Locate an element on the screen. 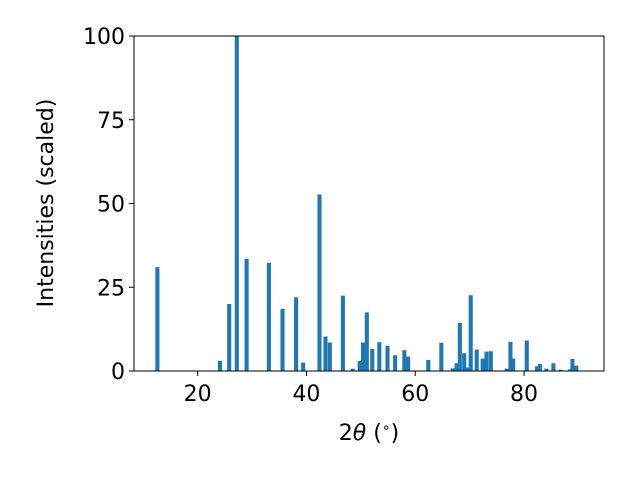 The height and width of the screenshot is (480, 640). x-tick-label: 40 is located at coordinates (306, 394).